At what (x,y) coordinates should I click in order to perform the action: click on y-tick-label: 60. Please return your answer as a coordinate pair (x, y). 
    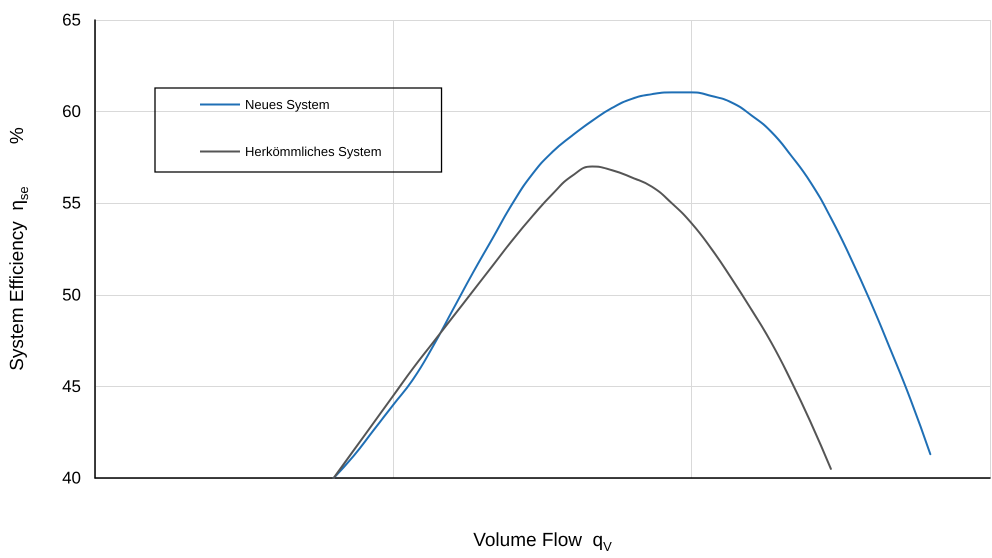
    Looking at the image, I should click on (71, 112).